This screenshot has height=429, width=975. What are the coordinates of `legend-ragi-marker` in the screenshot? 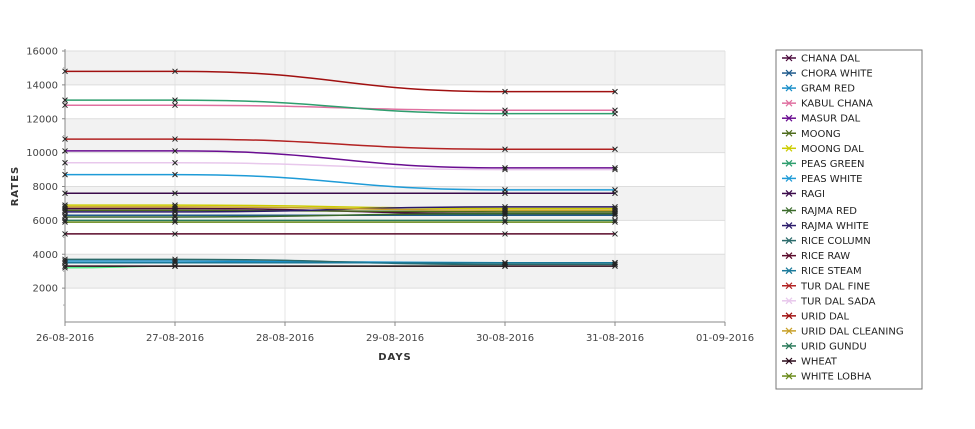 It's located at (789, 193).